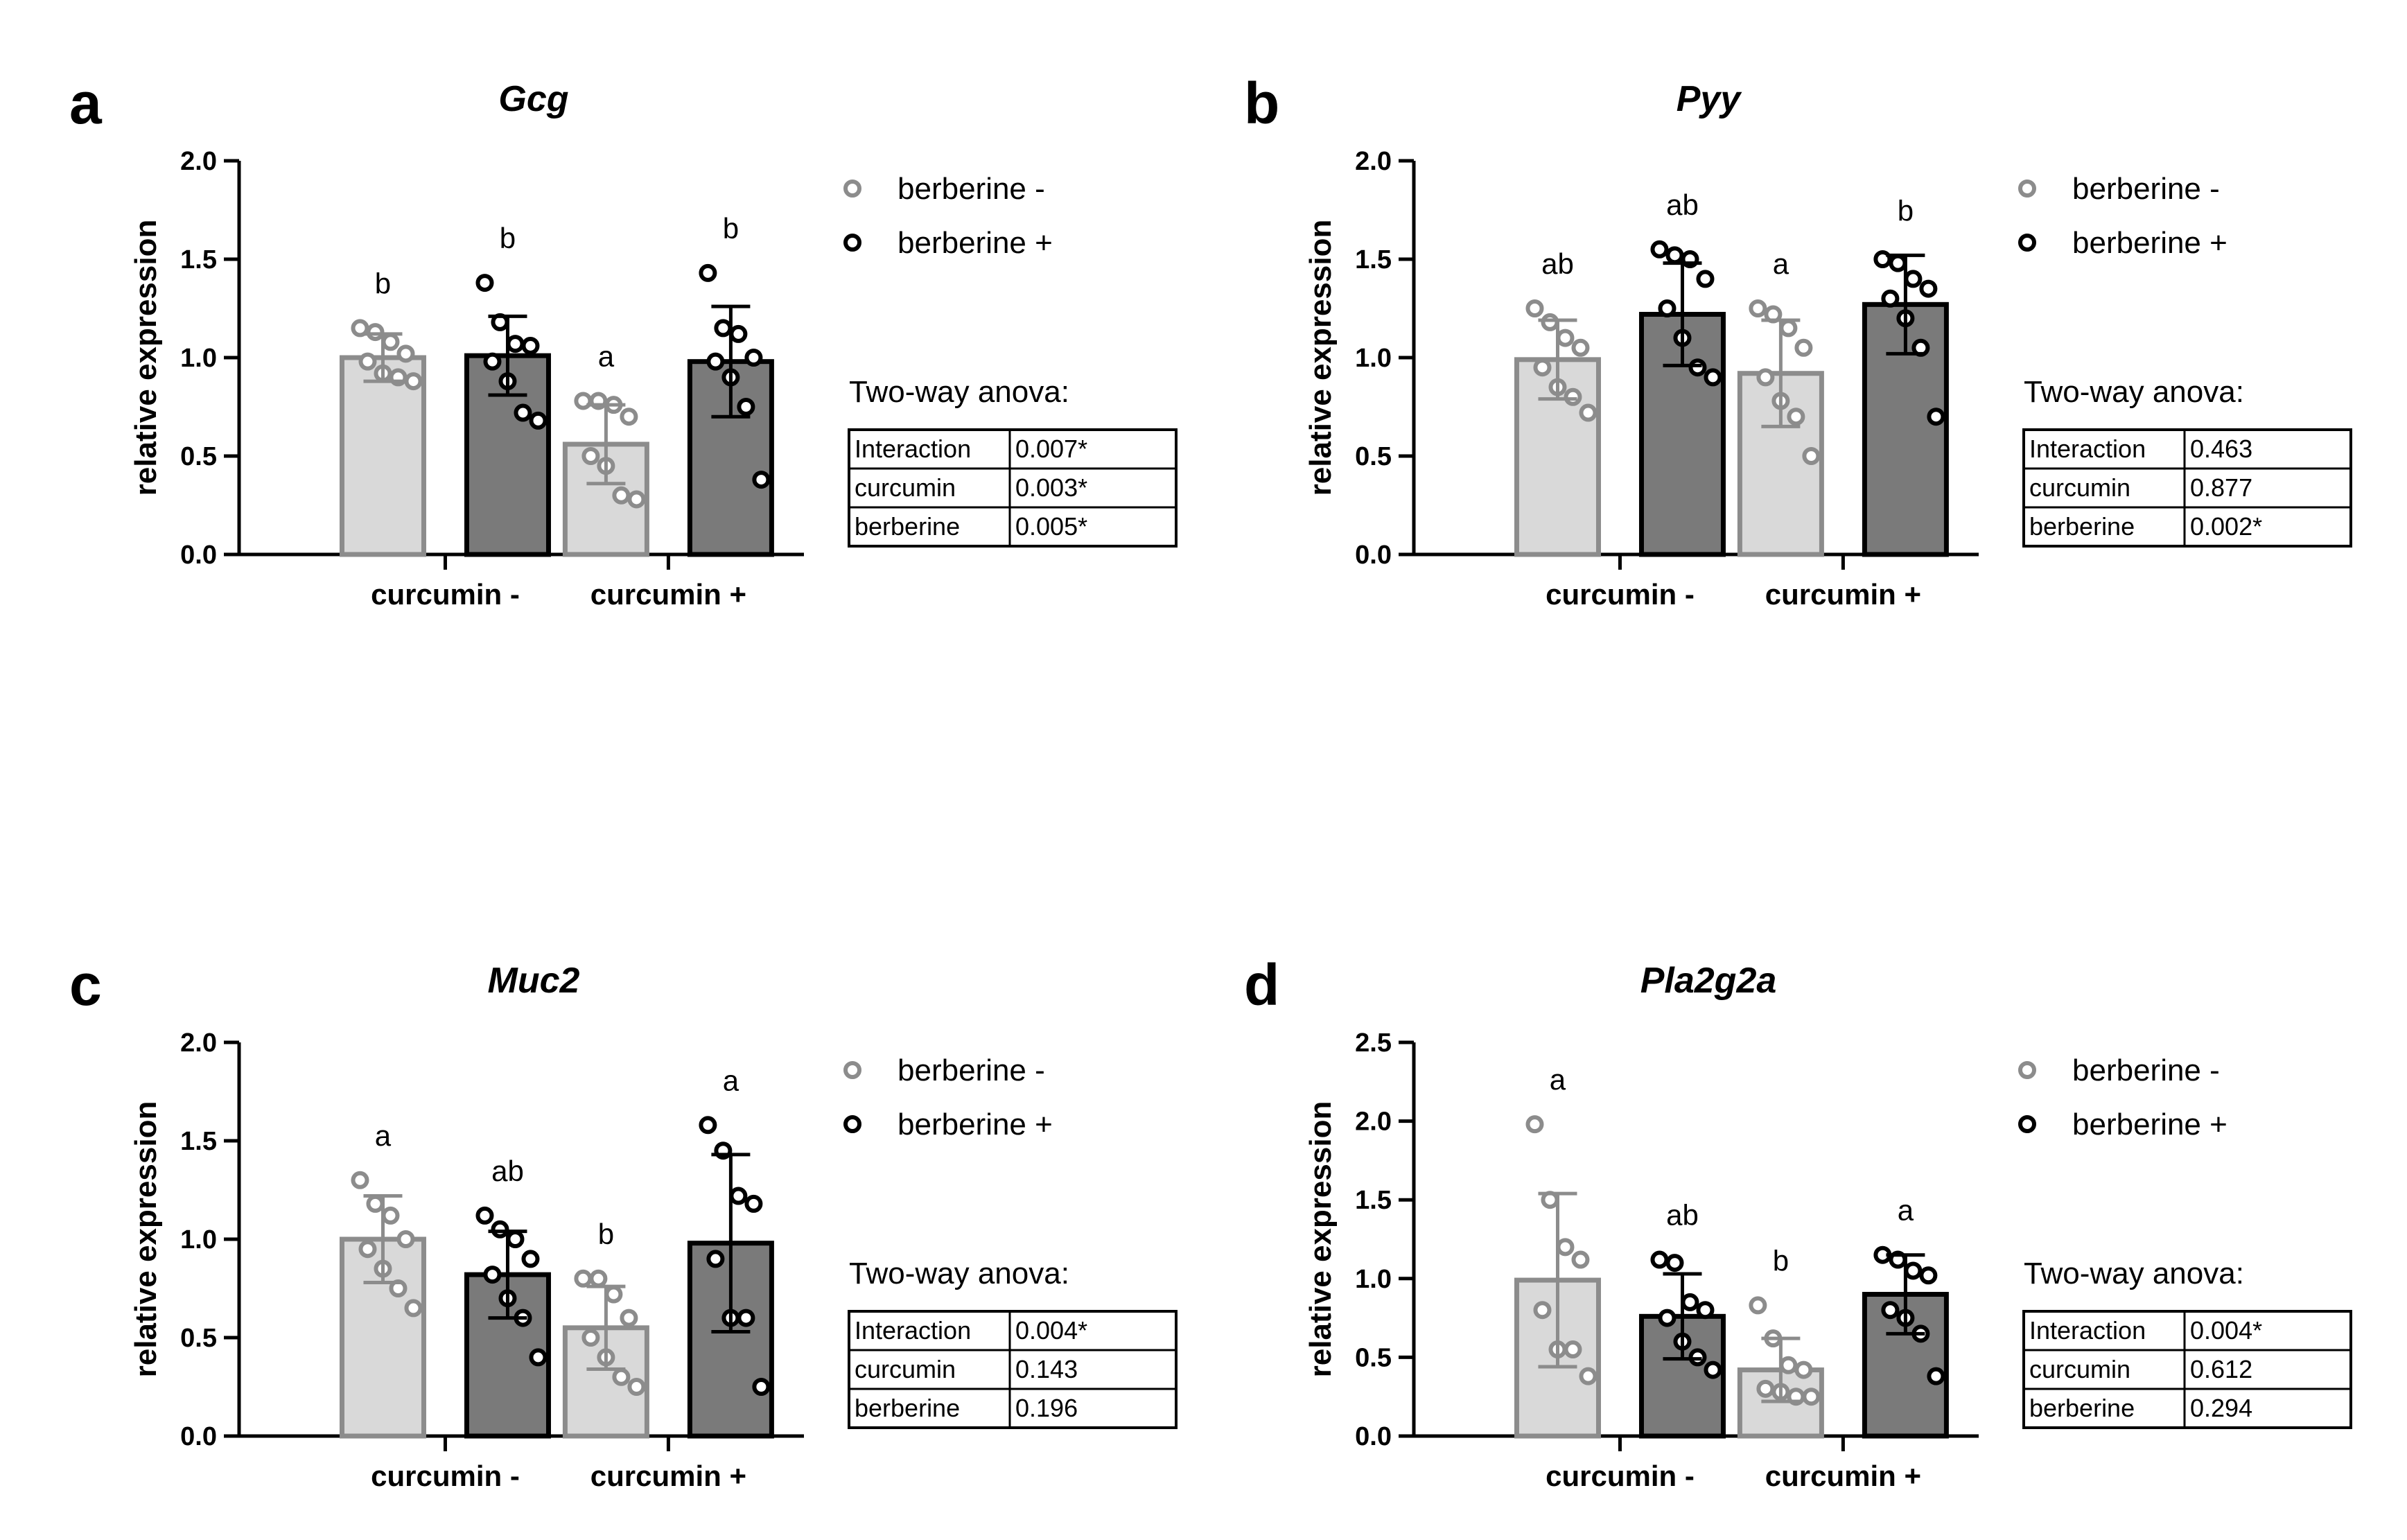 The width and height of the screenshot is (2407, 1540). Describe the element at coordinates (1373, 1043) in the screenshot. I see `y-tick-label: 2.5` at that location.